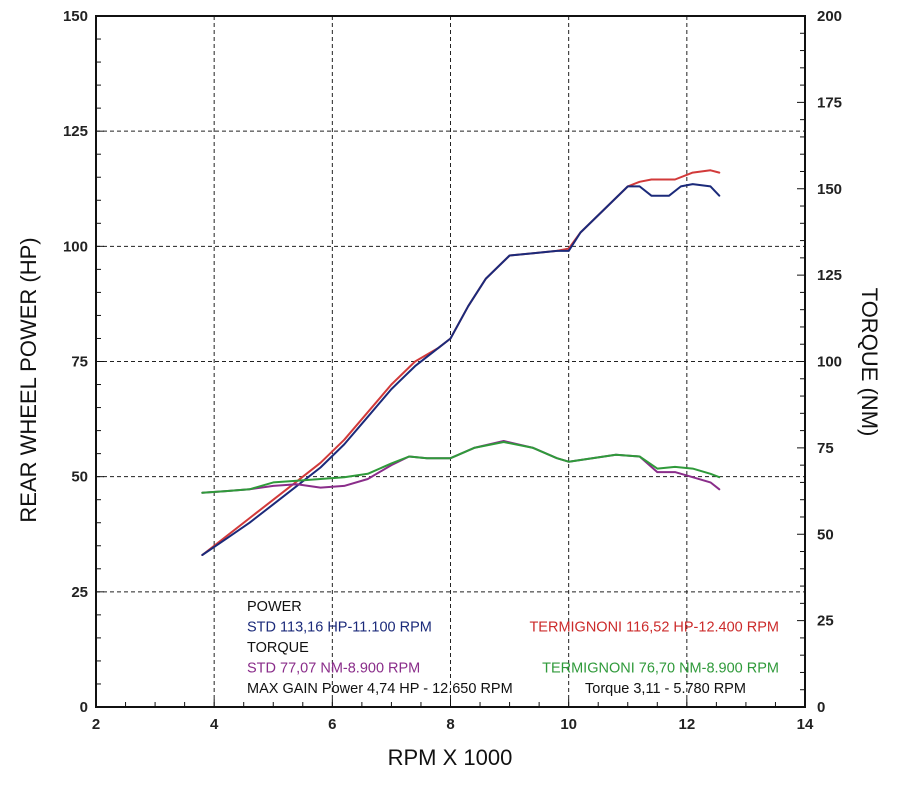 The height and width of the screenshot is (785, 924). Describe the element at coordinates (333, 669) in the screenshot. I see `legend-entry: STD 77,07 NM-8.900 RPM` at that location.